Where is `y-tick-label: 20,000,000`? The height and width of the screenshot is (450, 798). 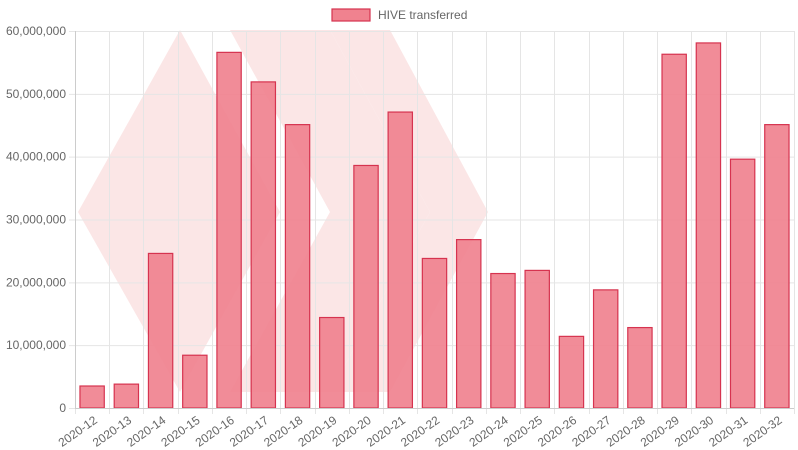 y-tick-label: 20,000,000 is located at coordinates (36, 282).